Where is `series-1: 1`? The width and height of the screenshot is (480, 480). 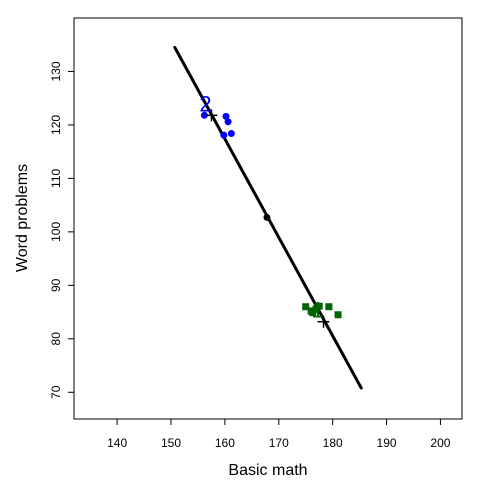
series-1: 1 is located at coordinates (322, 313).